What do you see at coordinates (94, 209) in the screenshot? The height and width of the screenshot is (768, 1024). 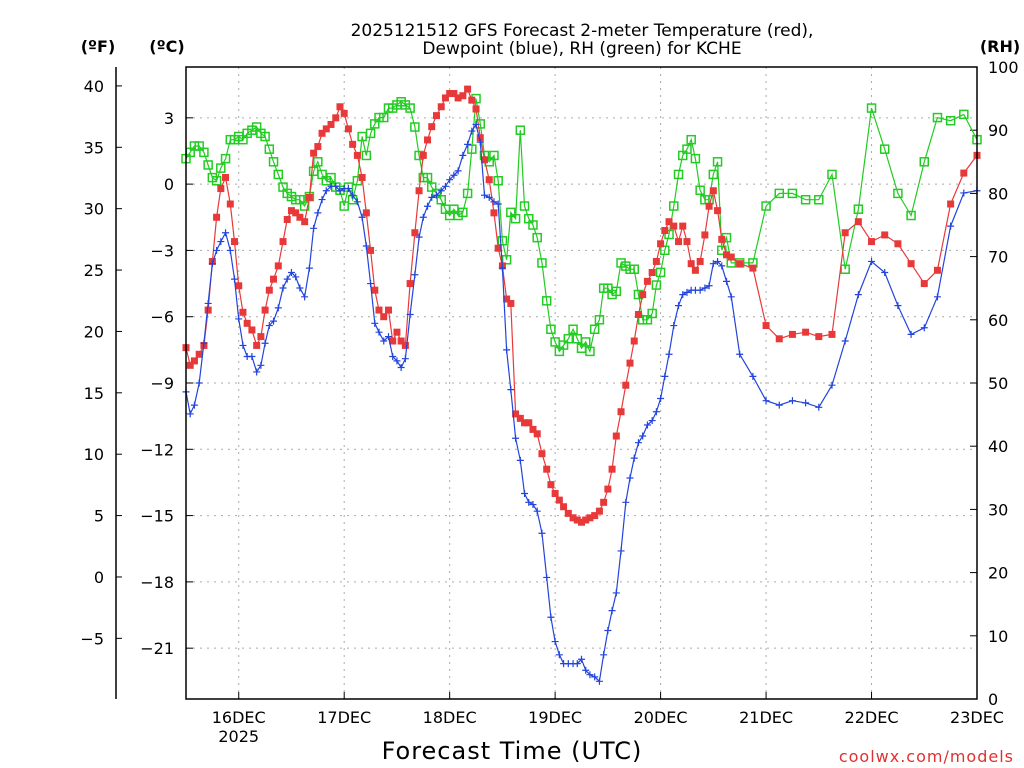 I see `fahrenheit-tick-label: 30` at bounding box center [94, 209].